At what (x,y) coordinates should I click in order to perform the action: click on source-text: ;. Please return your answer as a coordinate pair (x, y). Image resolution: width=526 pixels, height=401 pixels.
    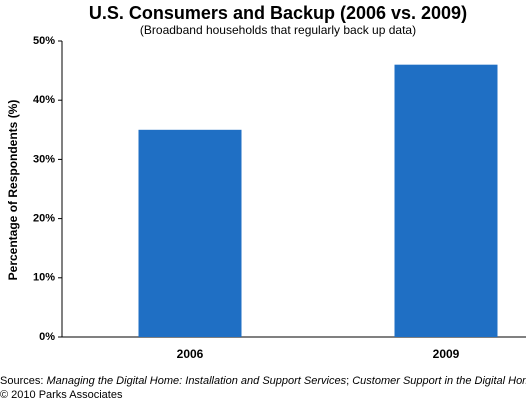
    Looking at the image, I should click on (349, 381).